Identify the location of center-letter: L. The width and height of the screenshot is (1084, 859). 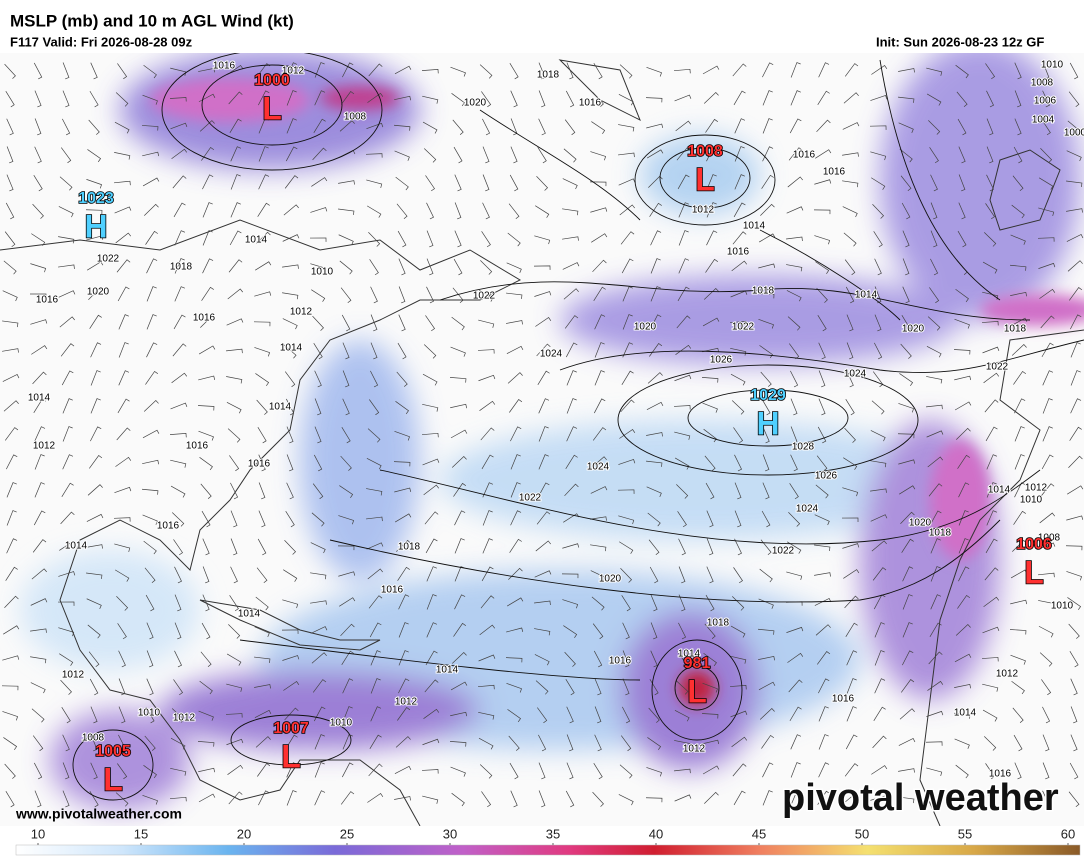
(697, 691).